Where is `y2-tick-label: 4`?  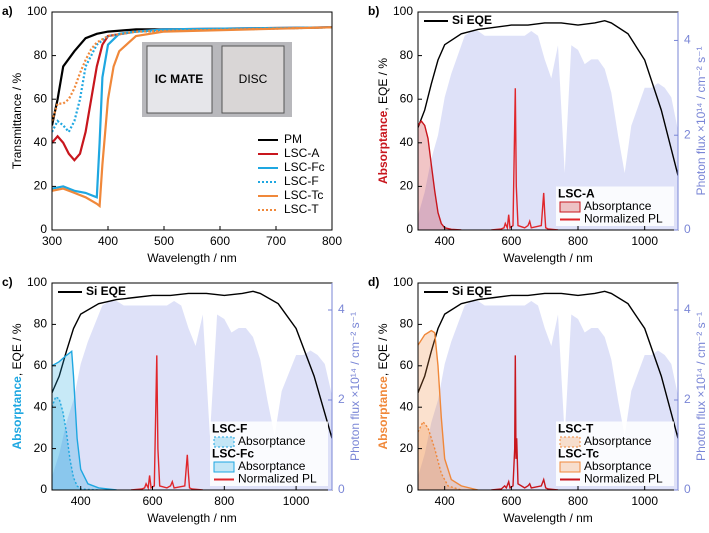
y2-tick-label: 4 is located at coordinates (341, 309).